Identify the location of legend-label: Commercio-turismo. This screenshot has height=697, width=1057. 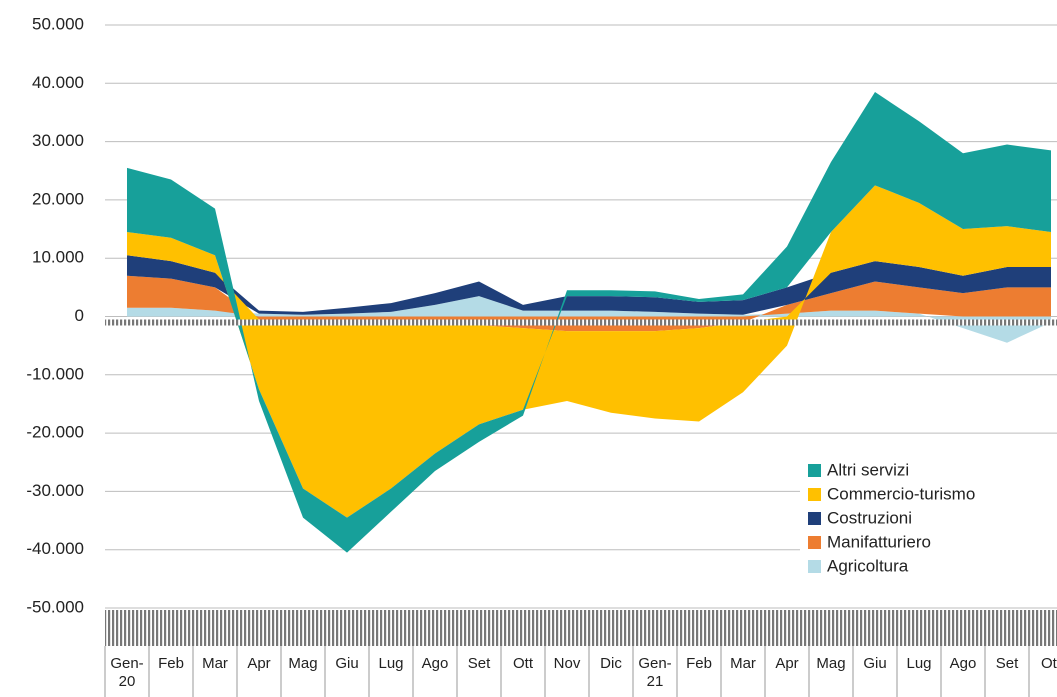
(901, 493).